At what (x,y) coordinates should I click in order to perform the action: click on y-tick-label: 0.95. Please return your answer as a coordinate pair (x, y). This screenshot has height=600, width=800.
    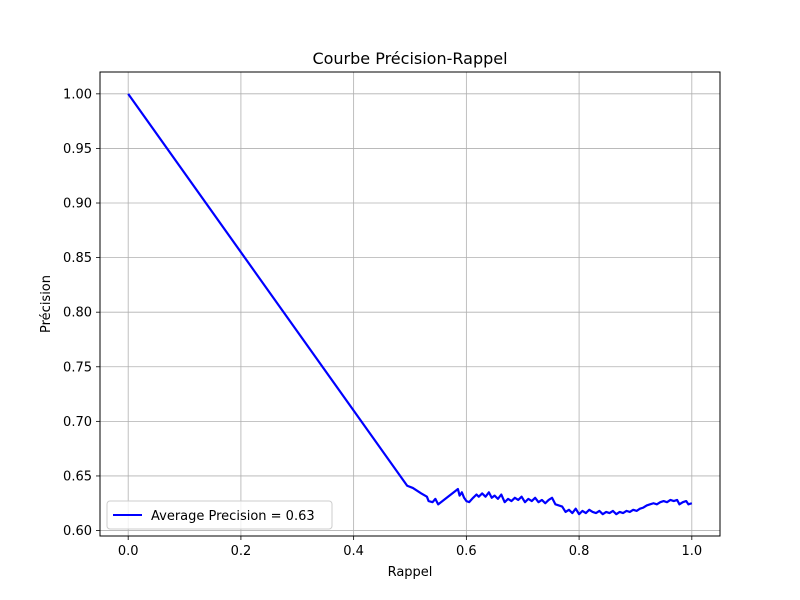
    Looking at the image, I should click on (77, 149).